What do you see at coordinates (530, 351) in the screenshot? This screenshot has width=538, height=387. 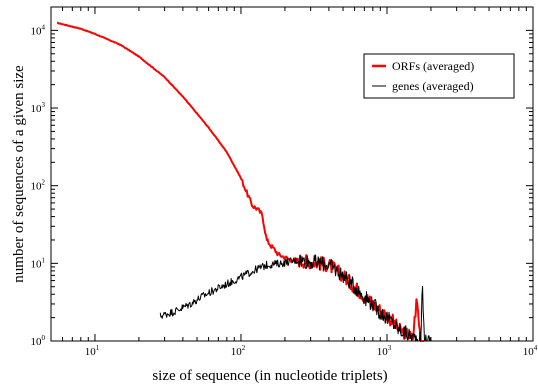 I see `x-tick-label: 10⁴` at bounding box center [530, 351].